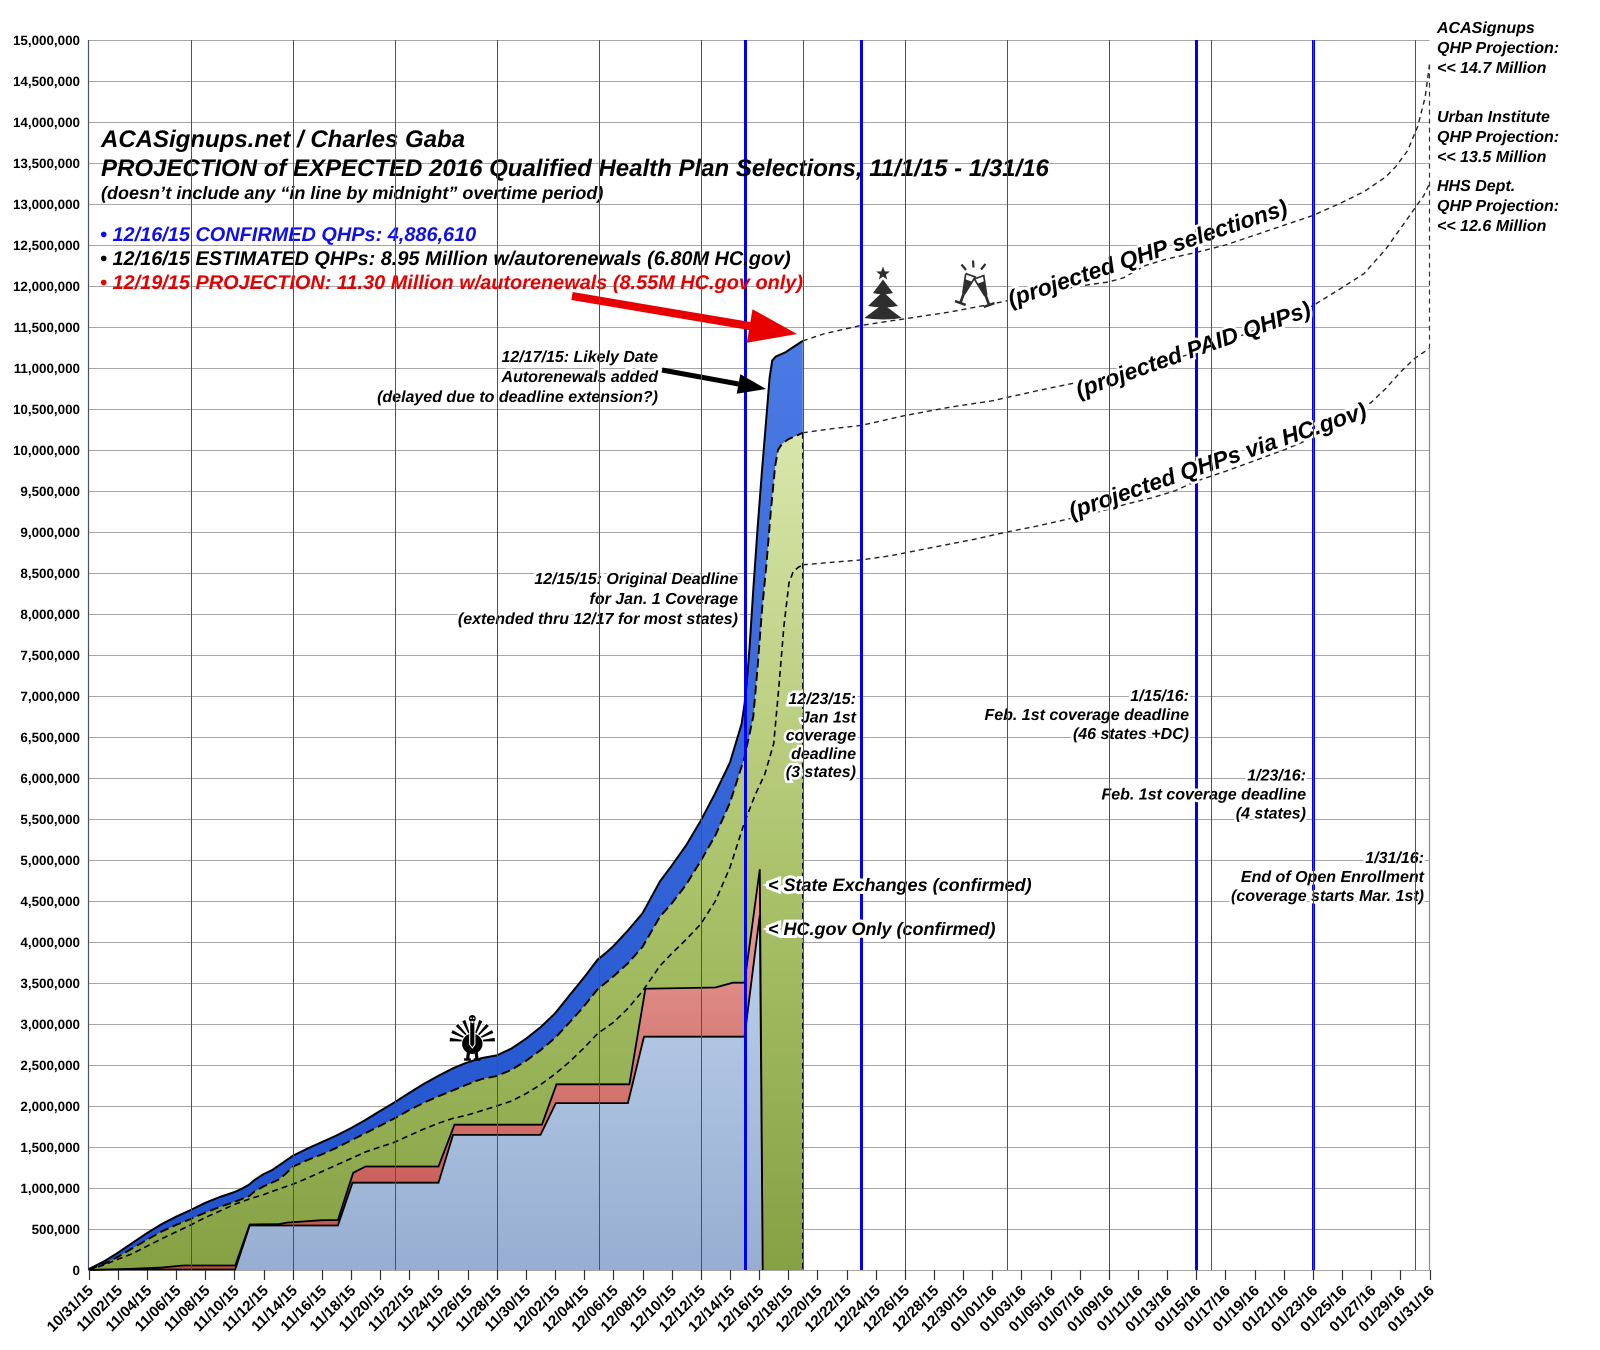 This screenshot has height=1350, width=1600. Describe the element at coordinates (664, 599) in the screenshot. I see `svg-text: for Jan. 1 Coverage` at that location.